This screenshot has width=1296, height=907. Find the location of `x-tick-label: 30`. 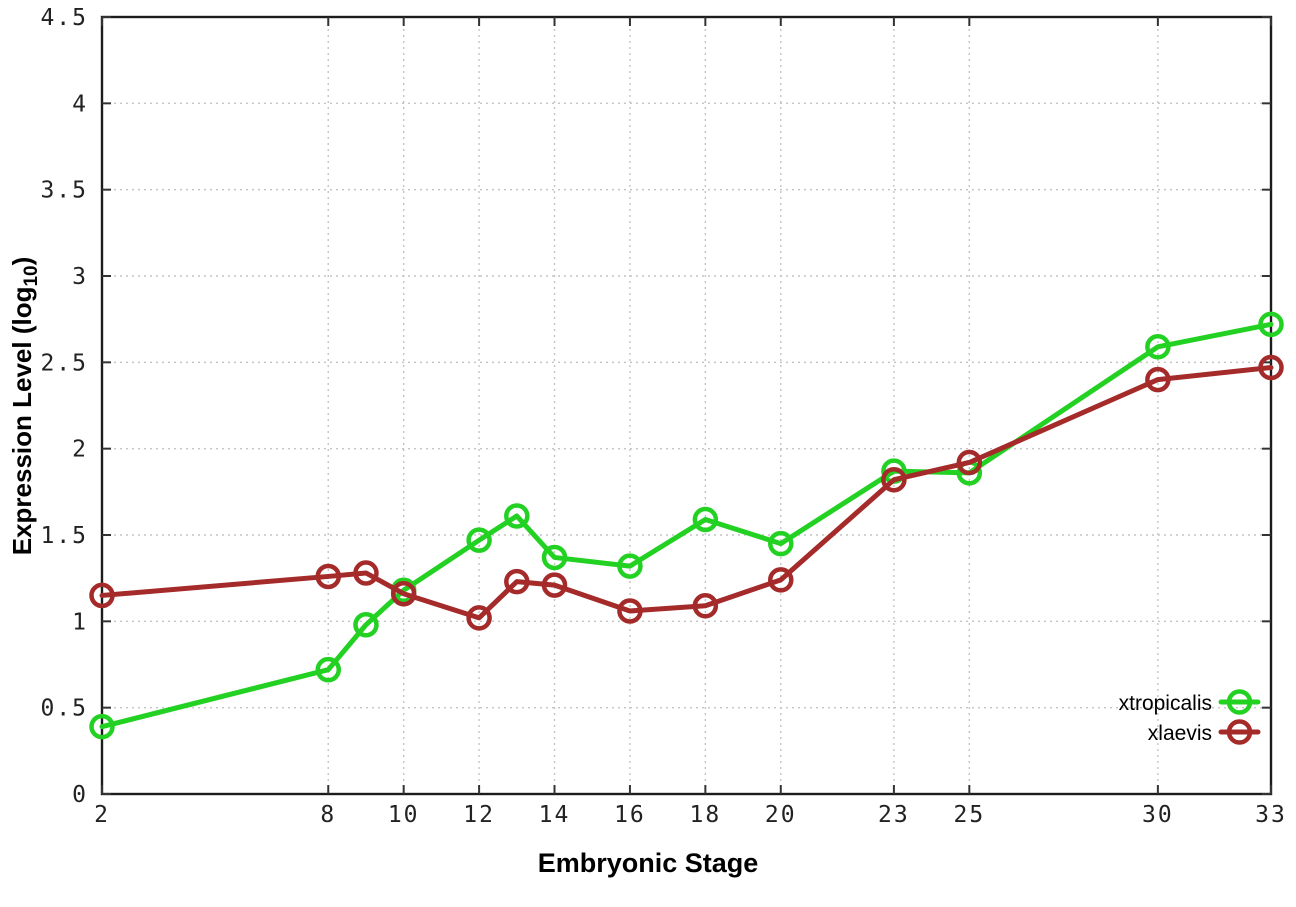

x-tick-label: 30 is located at coordinates (1158, 815).